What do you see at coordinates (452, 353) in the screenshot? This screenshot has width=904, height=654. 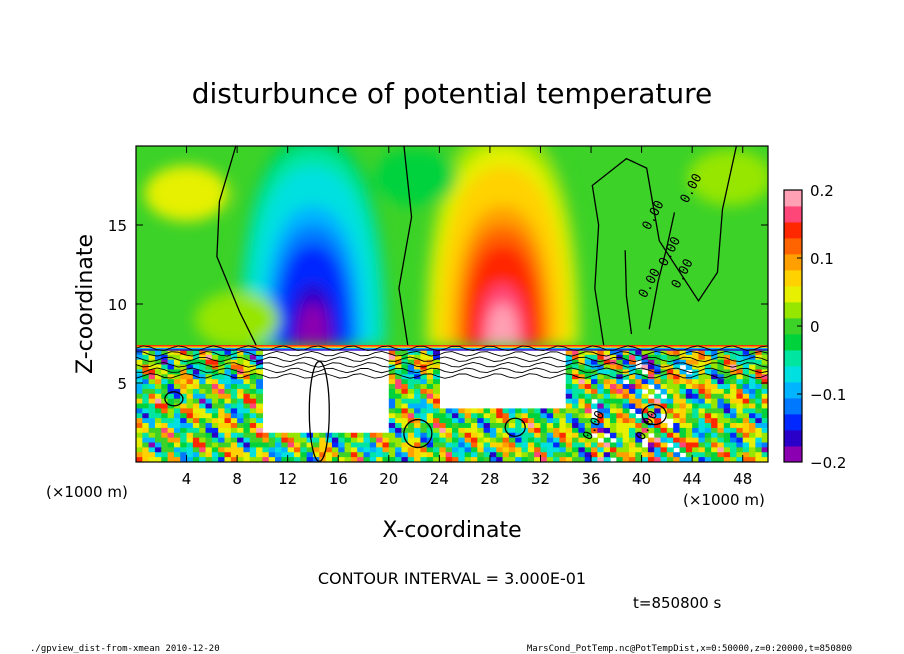 I see `interface-contour` at bounding box center [452, 353].